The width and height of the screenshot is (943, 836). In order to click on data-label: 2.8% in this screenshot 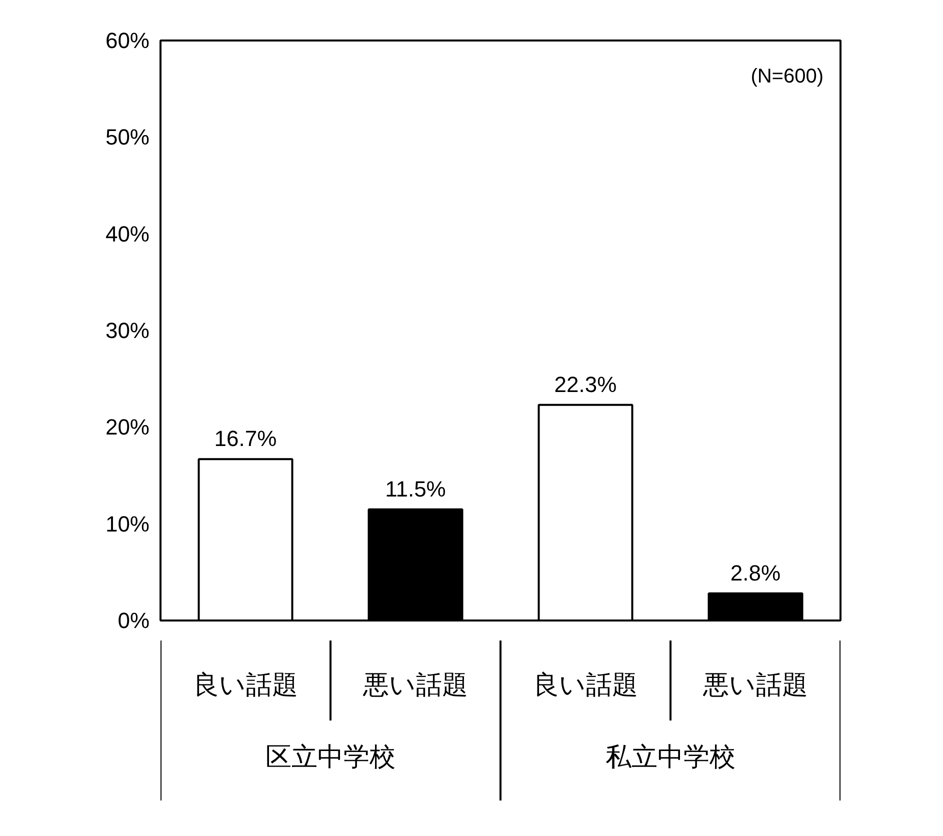, I will do `click(755, 573)`.